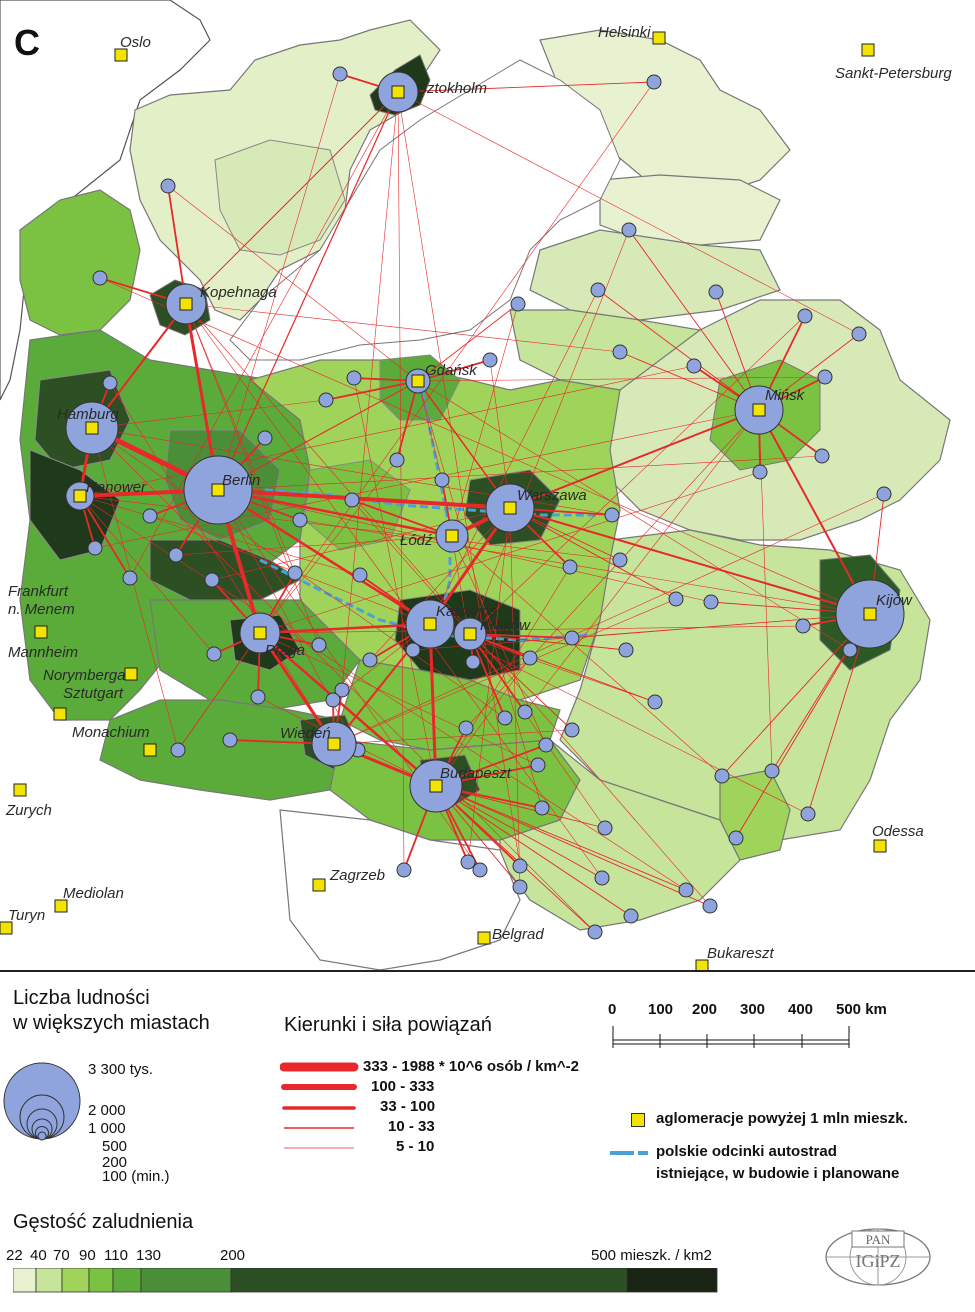  I want to click on label-turyn: Turyn, so click(26, 915).